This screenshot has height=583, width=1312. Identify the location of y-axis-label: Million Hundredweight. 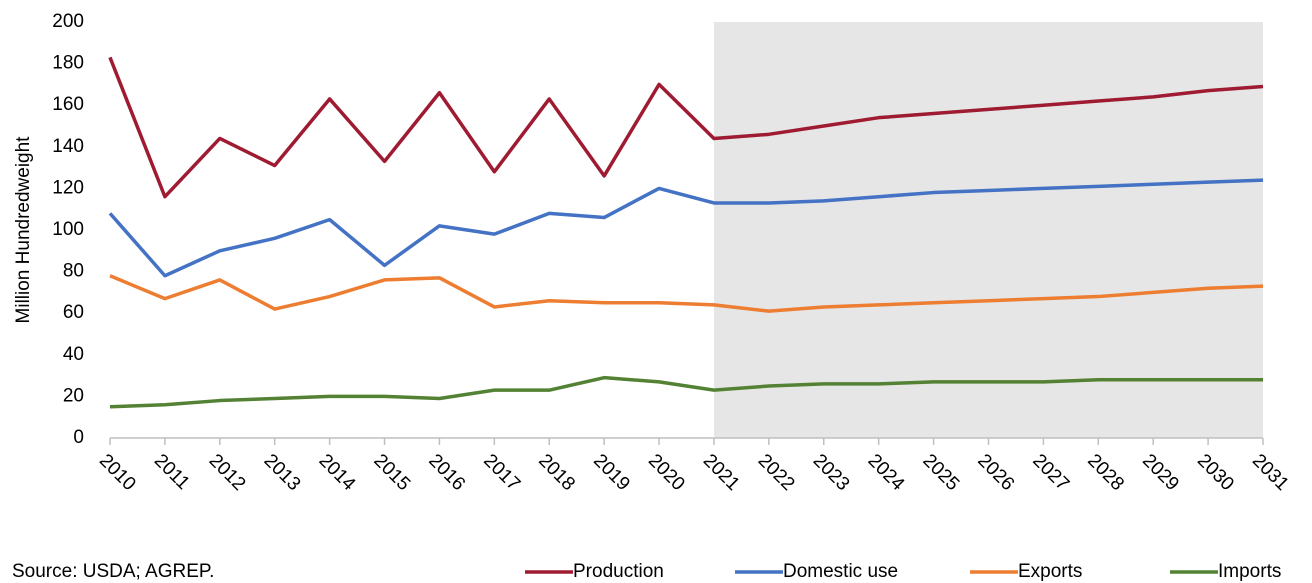
(23, 230).